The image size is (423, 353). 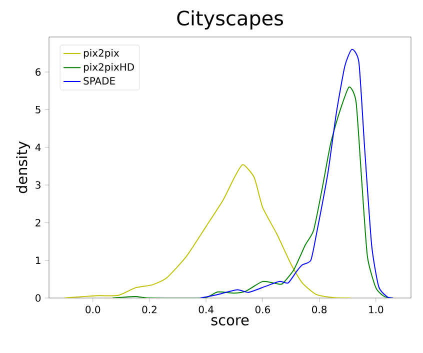 I want to click on x-tick-label: 0.6, so click(x=262, y=310).